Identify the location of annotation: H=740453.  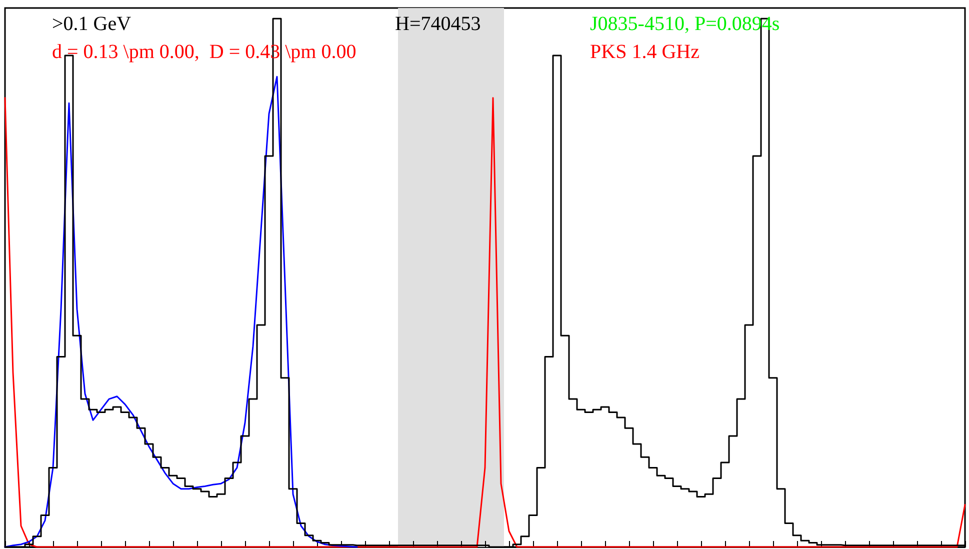
(438, 24).